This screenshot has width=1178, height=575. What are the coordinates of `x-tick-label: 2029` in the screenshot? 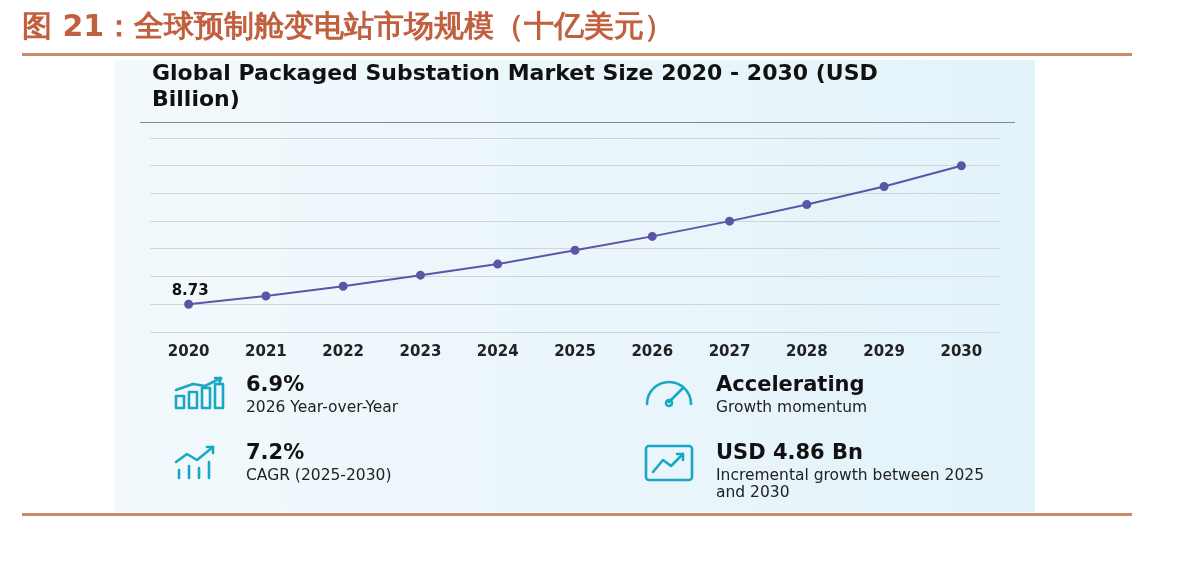 It's located at (884, 350).